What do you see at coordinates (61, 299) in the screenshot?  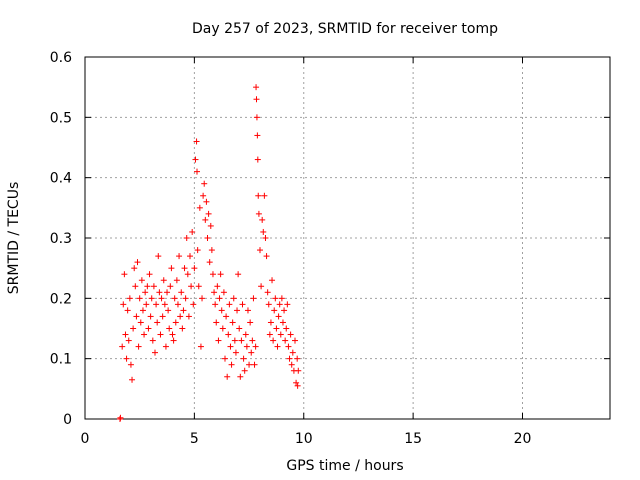 I see `y-tick-label: 0.2` at bounding box center [61, 299].